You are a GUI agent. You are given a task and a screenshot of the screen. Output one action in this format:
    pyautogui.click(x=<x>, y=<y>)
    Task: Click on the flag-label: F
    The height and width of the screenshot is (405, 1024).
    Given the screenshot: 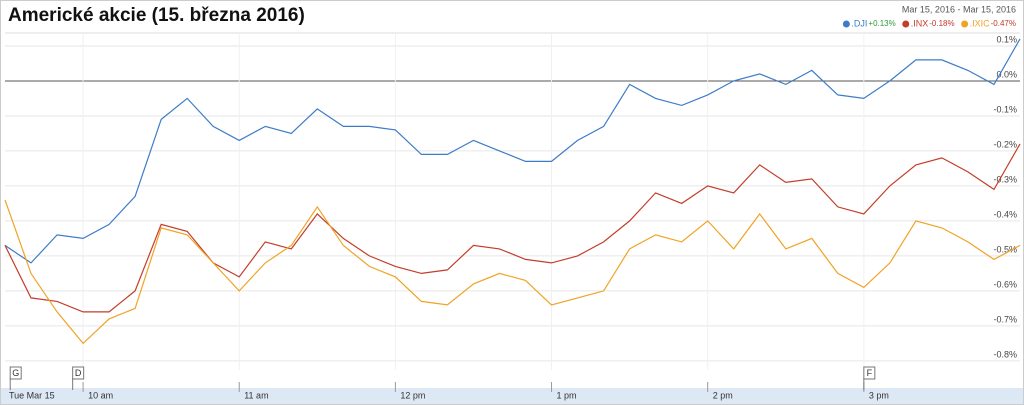 What is the action you would take?
    pyautogui.click(x=870, y=373)
    